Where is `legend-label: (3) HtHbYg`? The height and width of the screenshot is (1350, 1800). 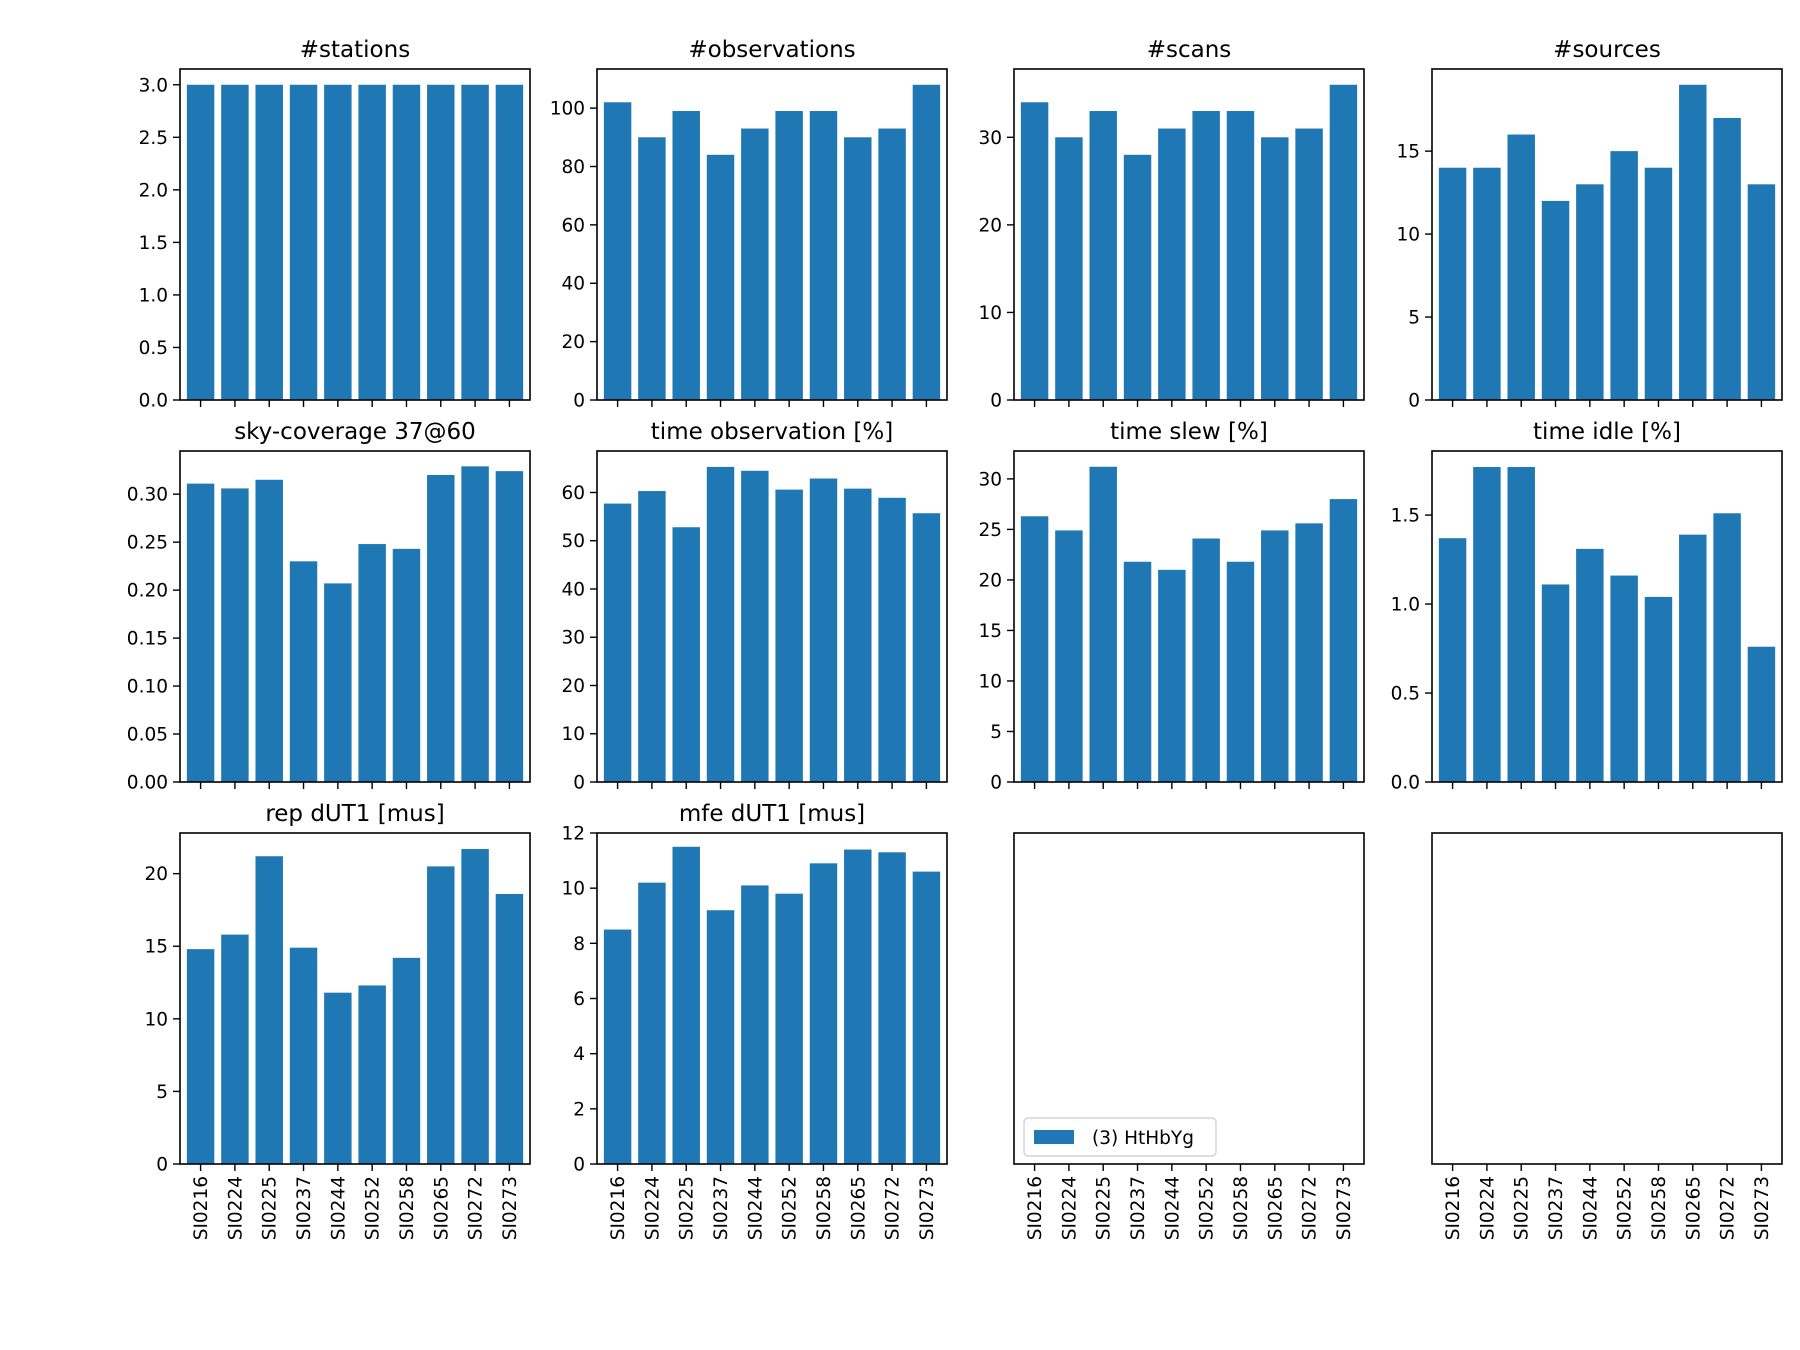 legend-label: (3) HtHbYg is located at coordinates (1143, 1138).